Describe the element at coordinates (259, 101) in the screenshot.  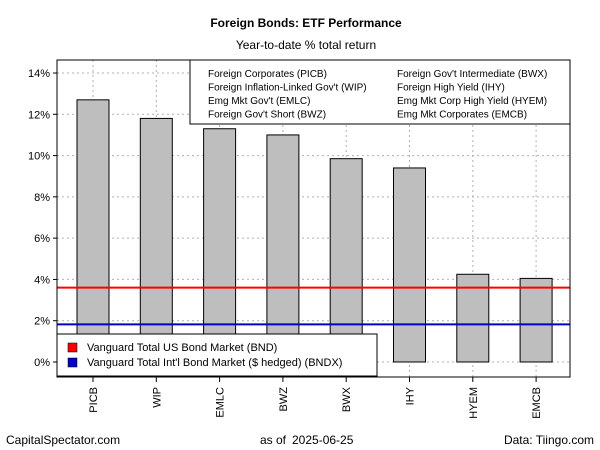
I see `legend-etf-entry-2: Emg Mkt Gov't (EMLC)` at that location.